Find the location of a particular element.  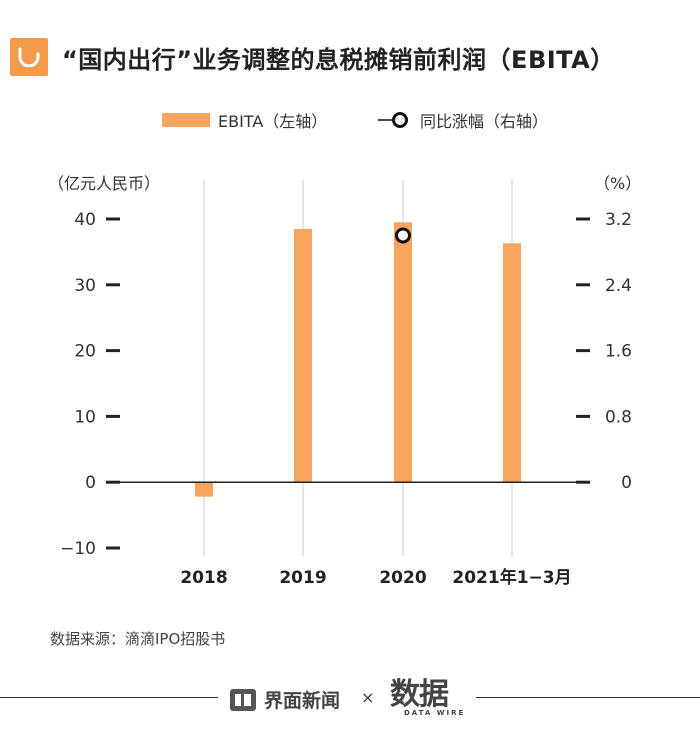

footer-divider-left is located at coordinates (109, 697).